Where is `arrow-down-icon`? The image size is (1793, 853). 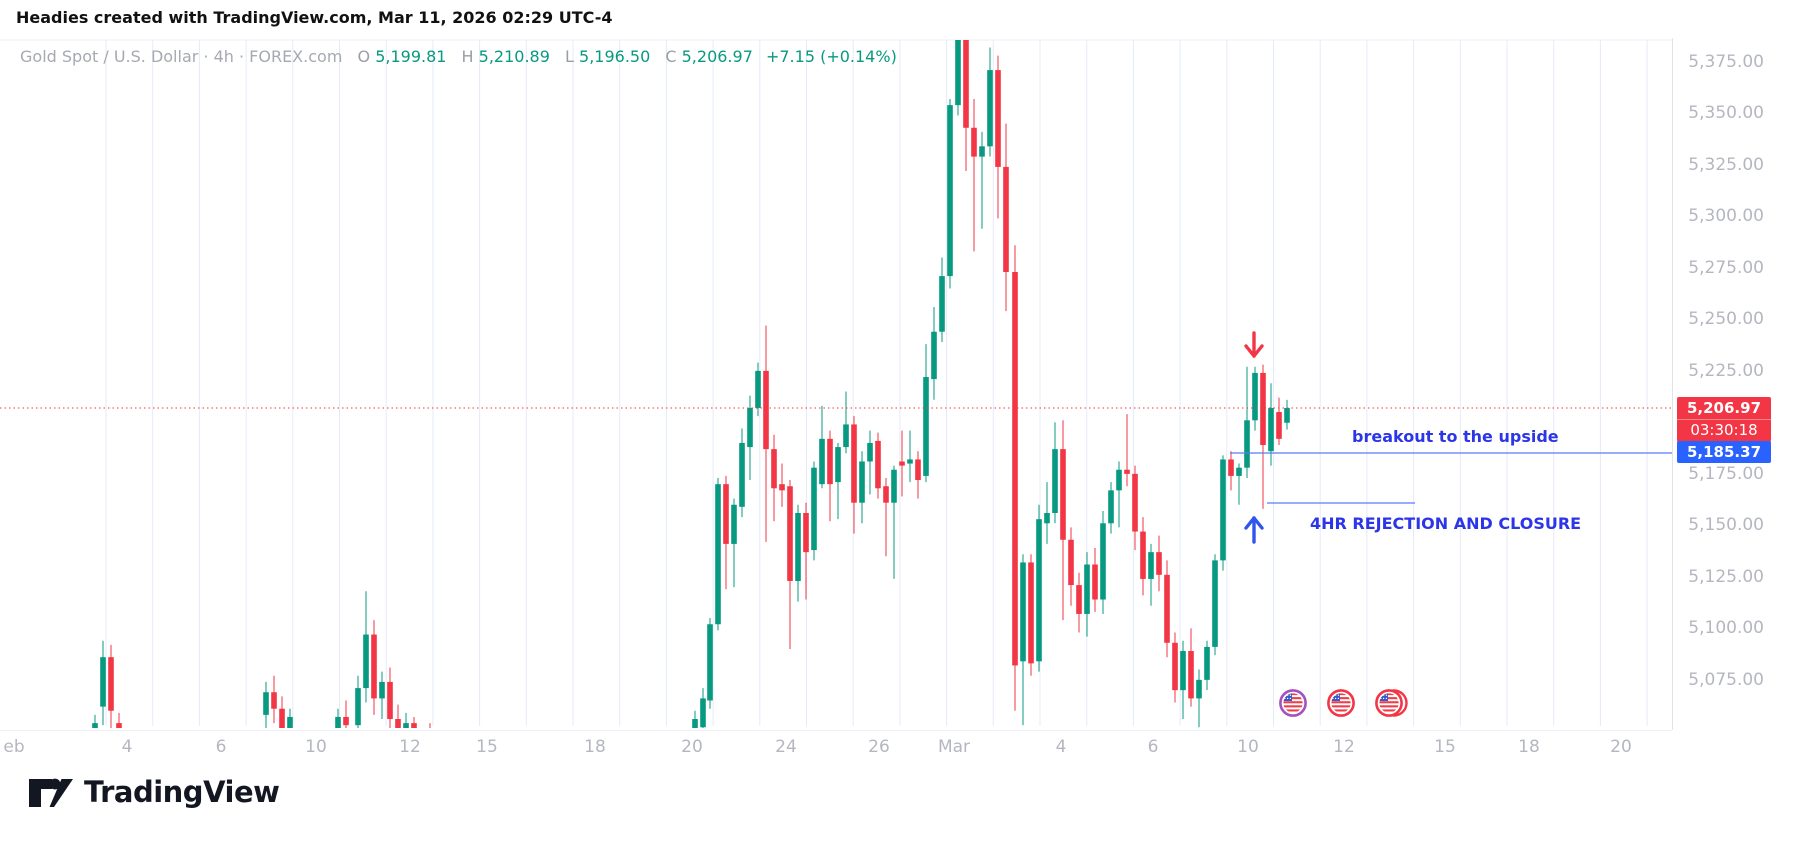
arrow-down-icon is located at coordinates (1254, 344).